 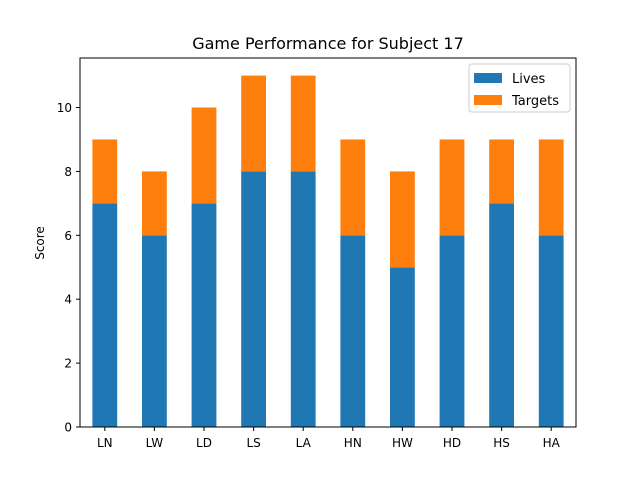 I want to click on bar-targets-hs, so click(x=501, y=171).